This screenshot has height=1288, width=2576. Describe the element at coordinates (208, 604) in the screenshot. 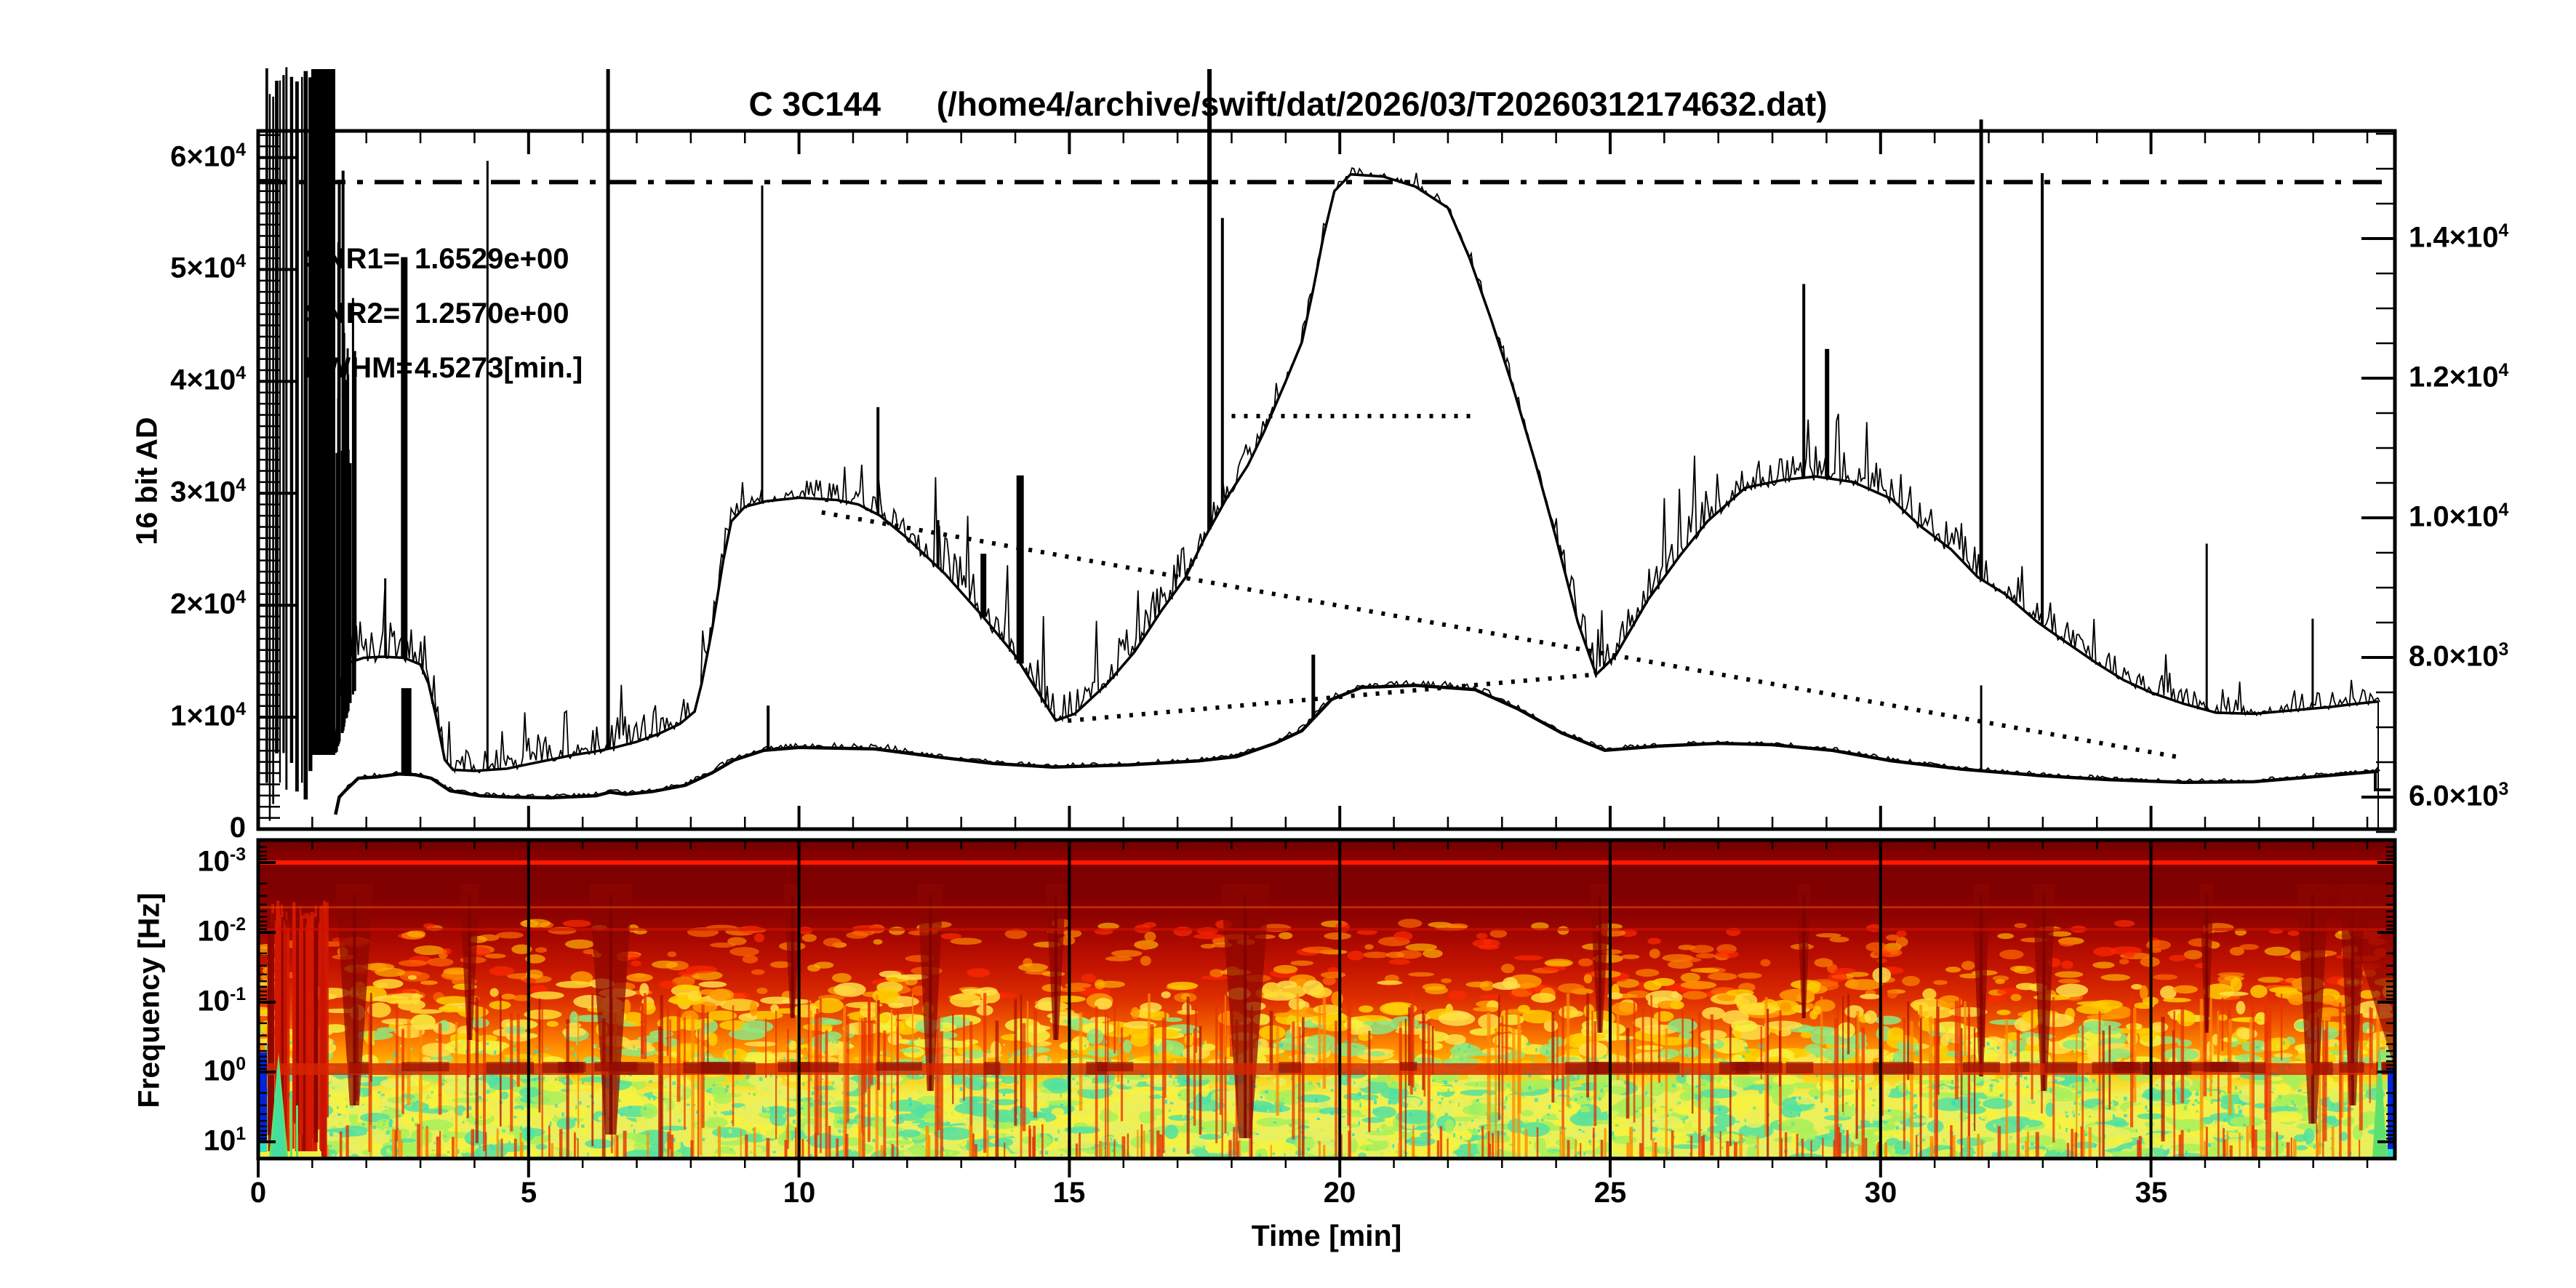

I see `left-axis-tick-label: 2×10⁴` at that location.